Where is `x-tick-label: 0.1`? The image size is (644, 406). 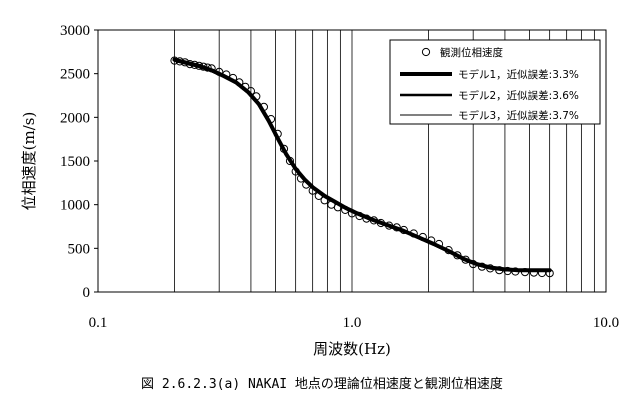
x-tick-label: 0.1 is located at coordinates (98, 323).